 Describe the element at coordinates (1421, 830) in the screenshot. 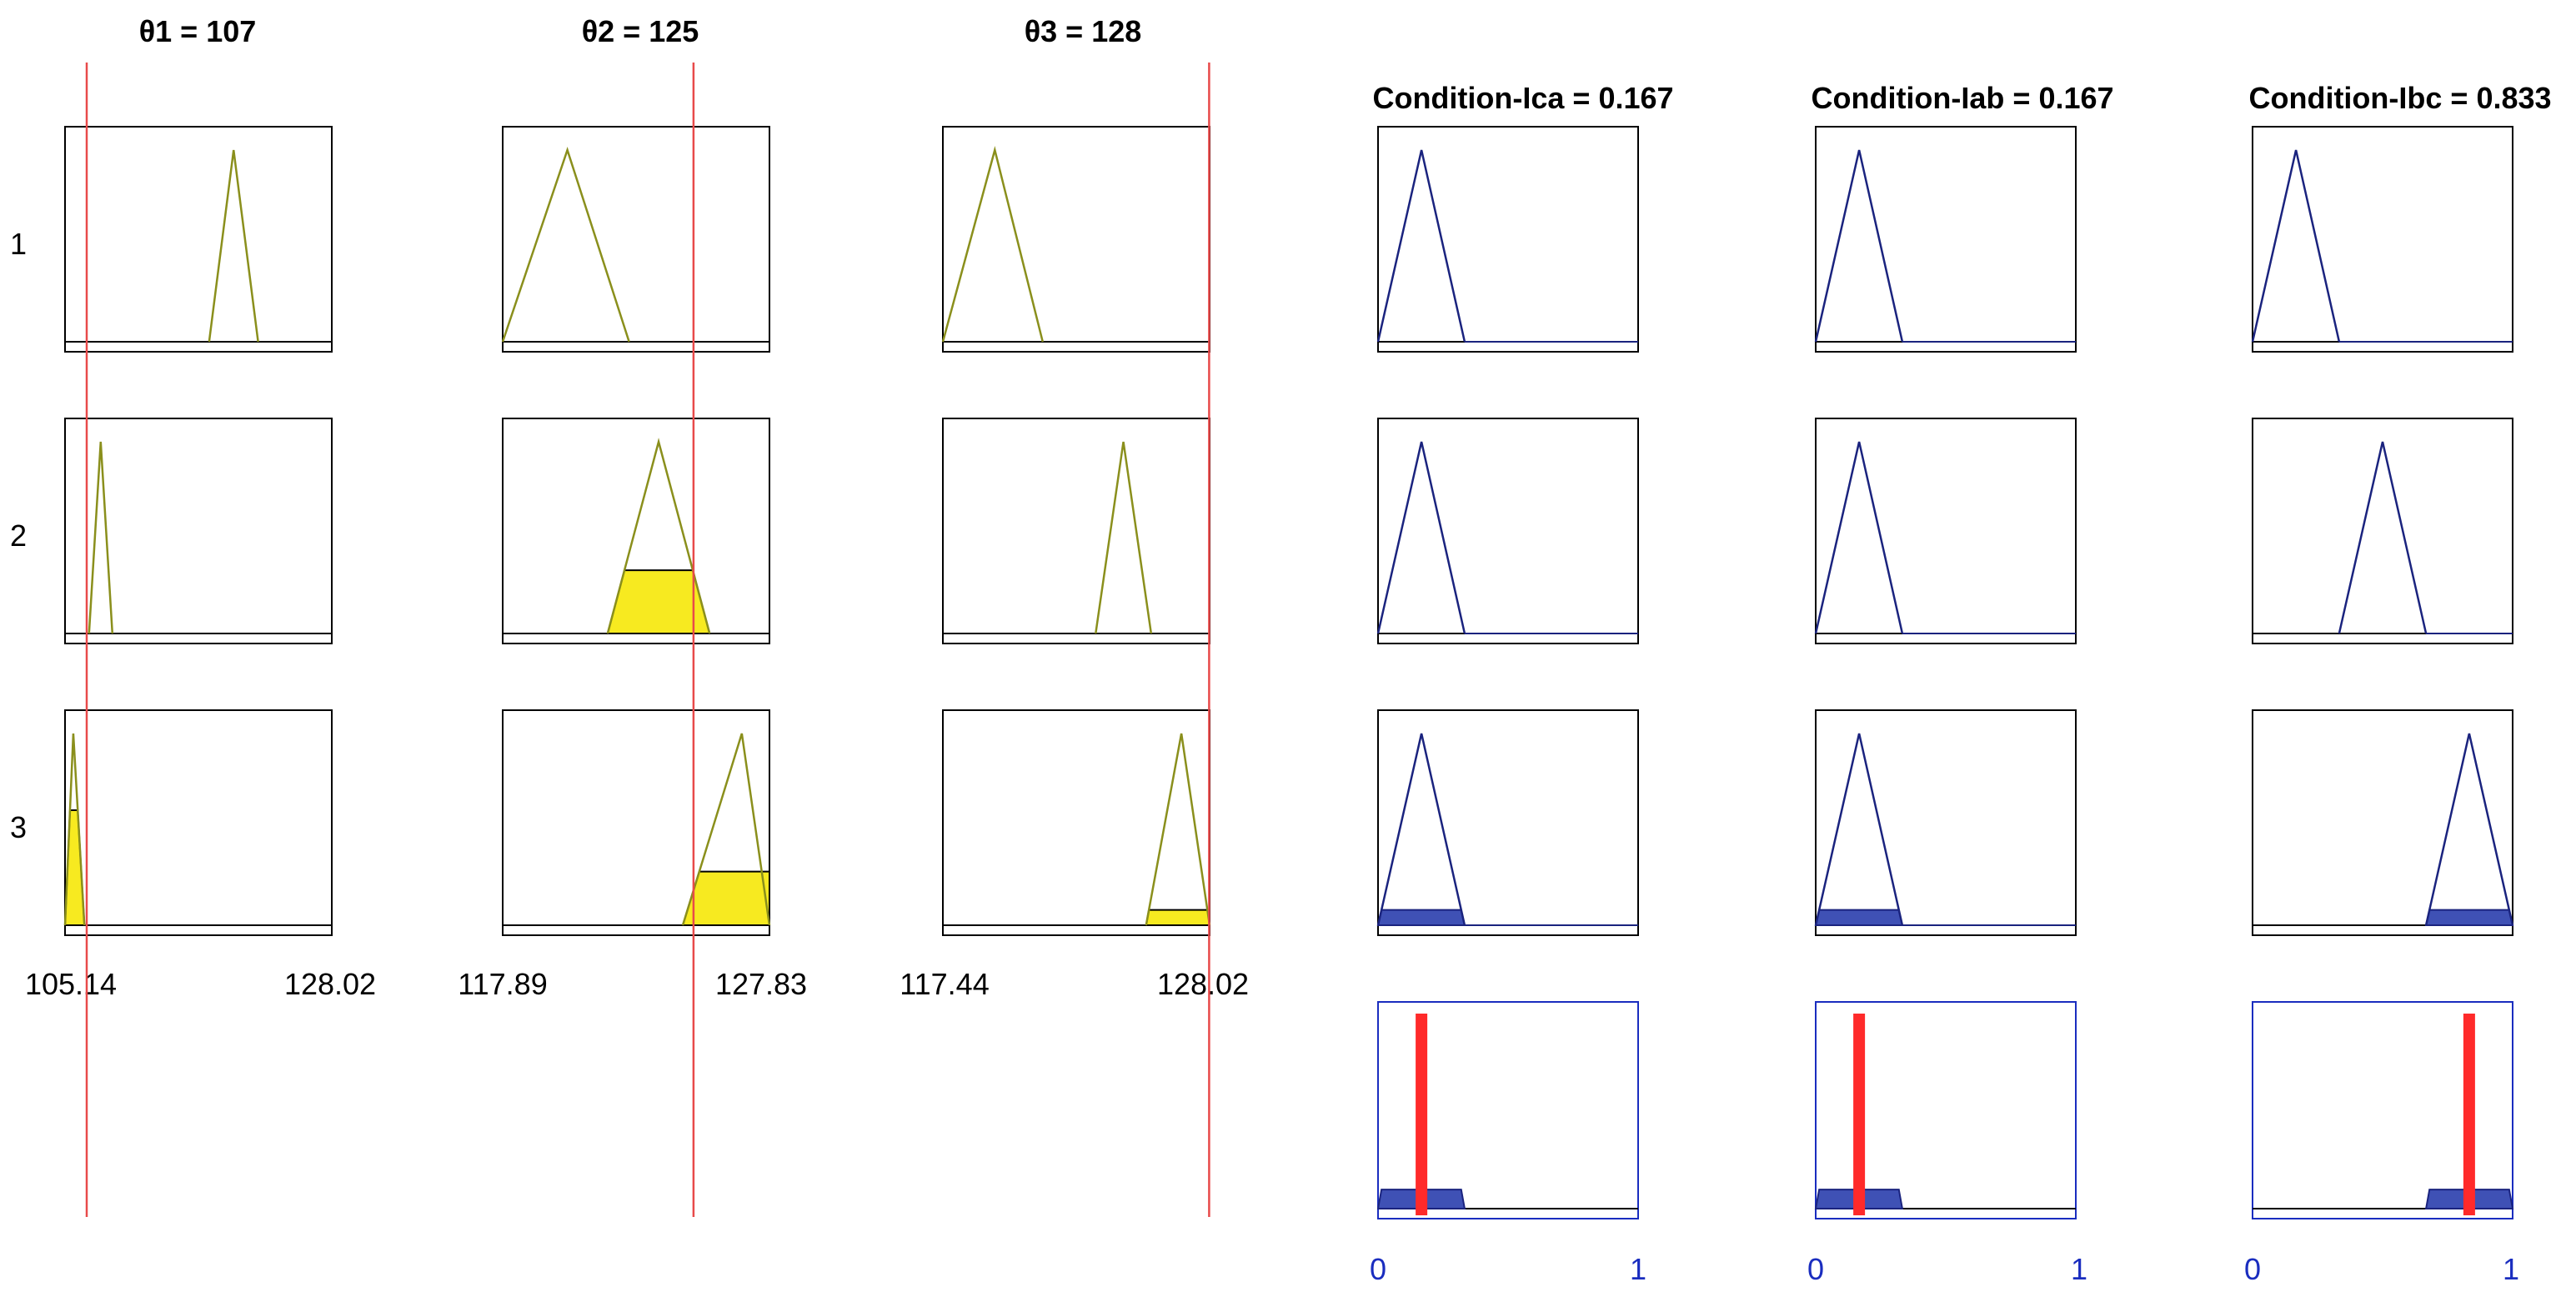

I see `output-1-rule-3-membership-function` at that location.